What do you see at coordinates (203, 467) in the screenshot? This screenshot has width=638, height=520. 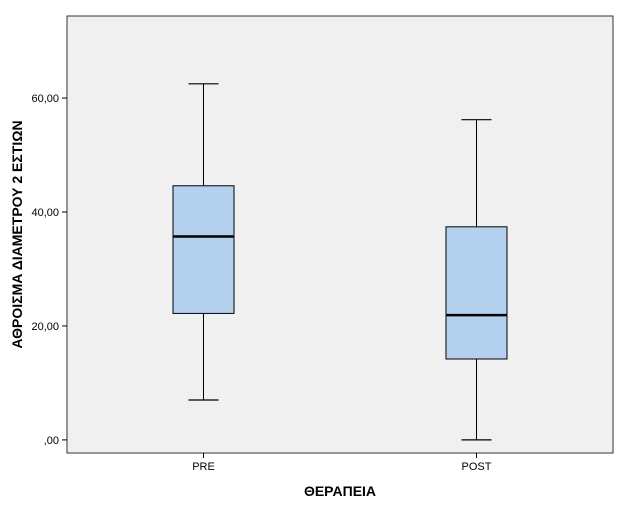 I see `x-tick-label: PRE` at bounding box center [203, 467].